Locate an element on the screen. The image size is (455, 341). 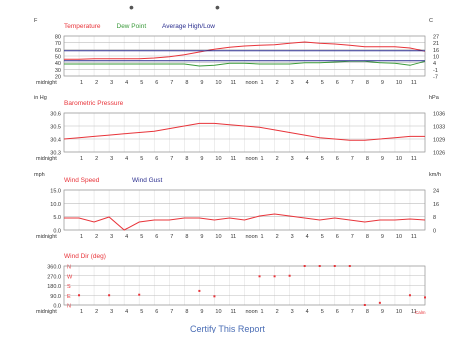
series-line-wind-speed is located at coordinates (245, 222).